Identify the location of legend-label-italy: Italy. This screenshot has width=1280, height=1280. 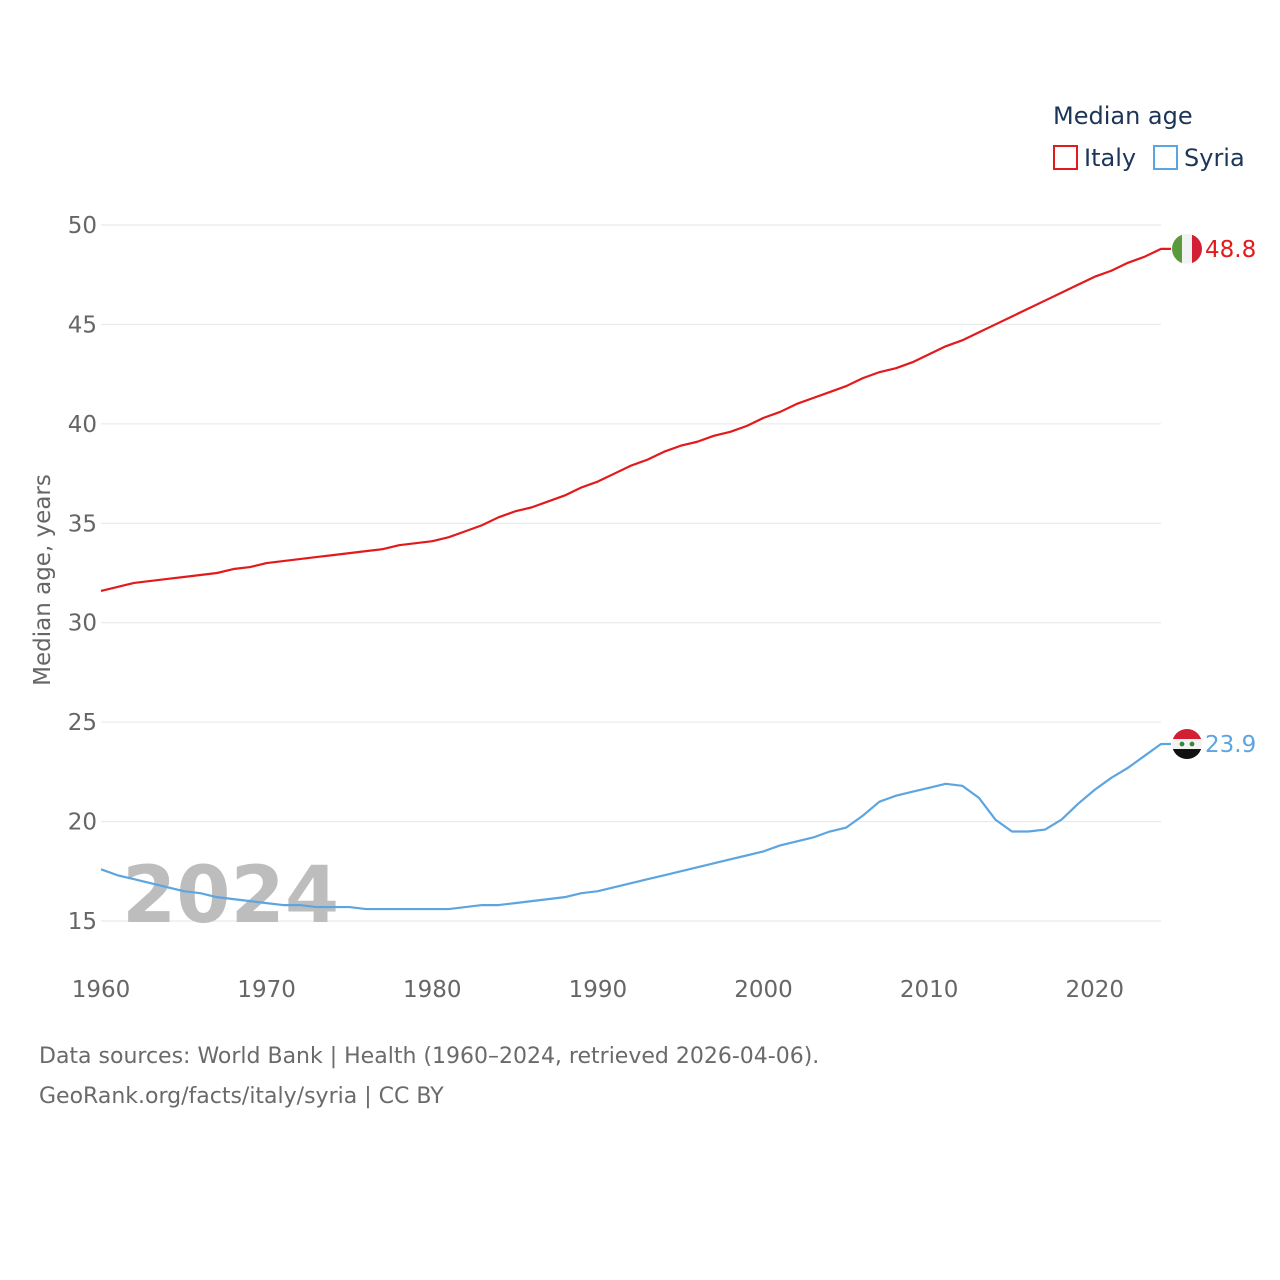
(1110, 158).